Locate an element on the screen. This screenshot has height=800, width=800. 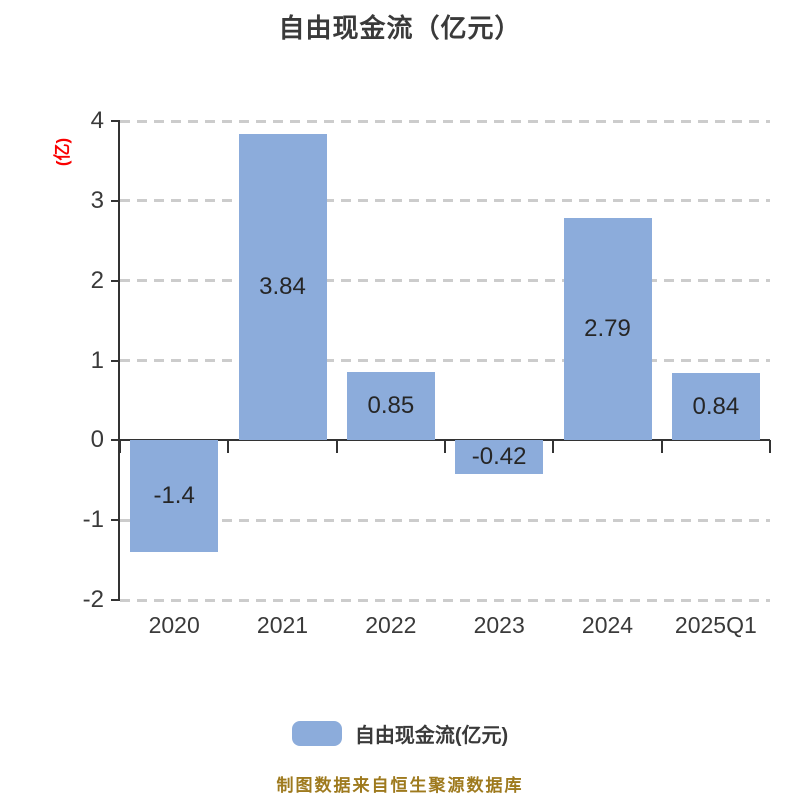
bar-2020: -1.4 is located at coordinates (174, 496).